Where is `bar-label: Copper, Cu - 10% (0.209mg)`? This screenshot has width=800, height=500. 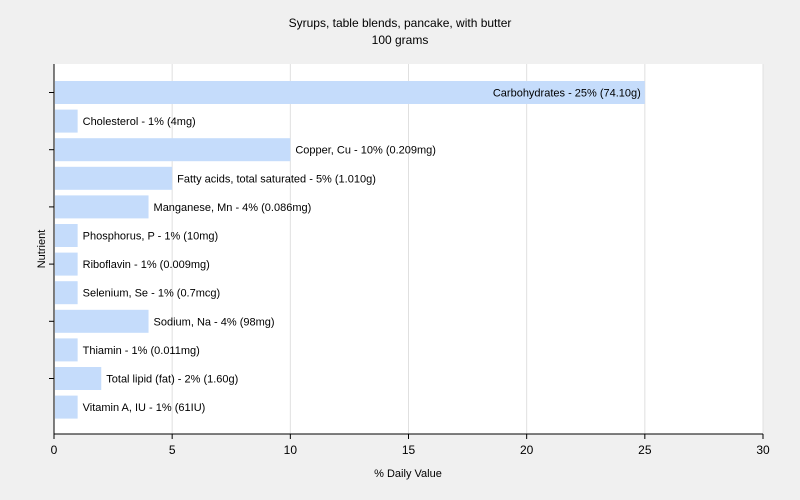
bar-label: Copper, Cu - 10% (0.209mg) is located at coordinates (365, 151).